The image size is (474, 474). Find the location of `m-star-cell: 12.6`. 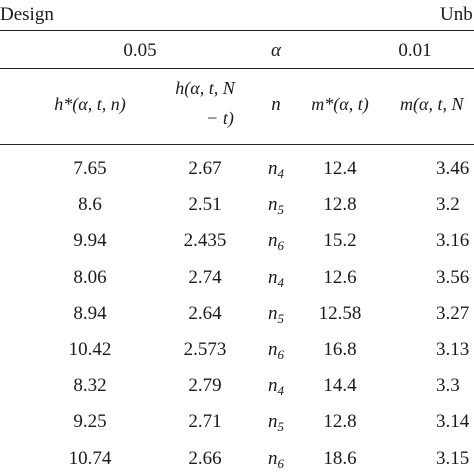

m-star-cell: 12.6 is located at coordinates (340, 277).